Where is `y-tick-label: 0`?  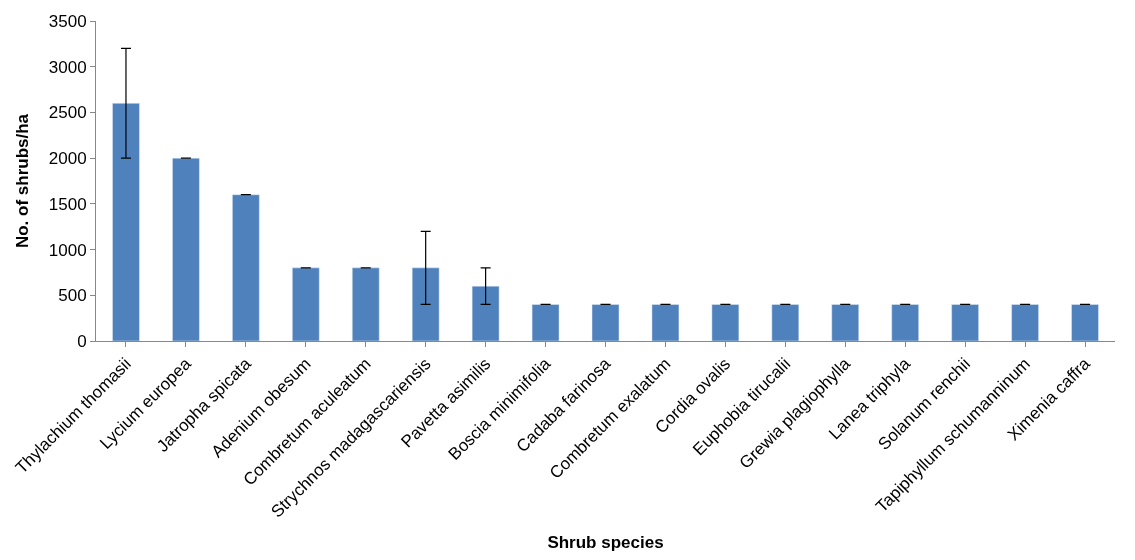
y-tick-label: 0 is located at coordinates (82, 341).